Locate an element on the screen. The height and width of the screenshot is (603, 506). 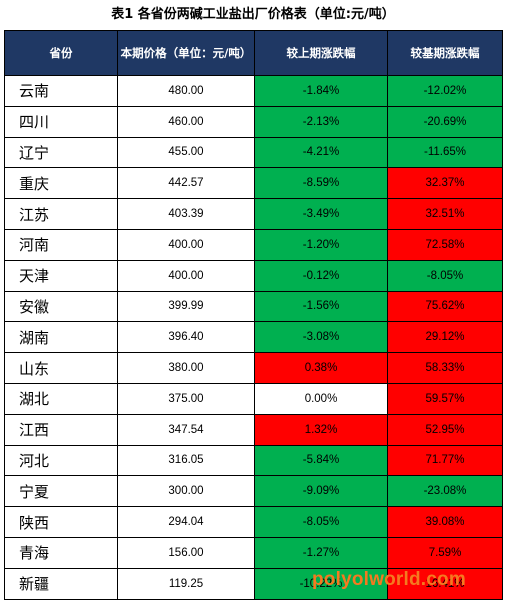
yoy-change-cell: 72.58% is located at coordinates (445, 244).